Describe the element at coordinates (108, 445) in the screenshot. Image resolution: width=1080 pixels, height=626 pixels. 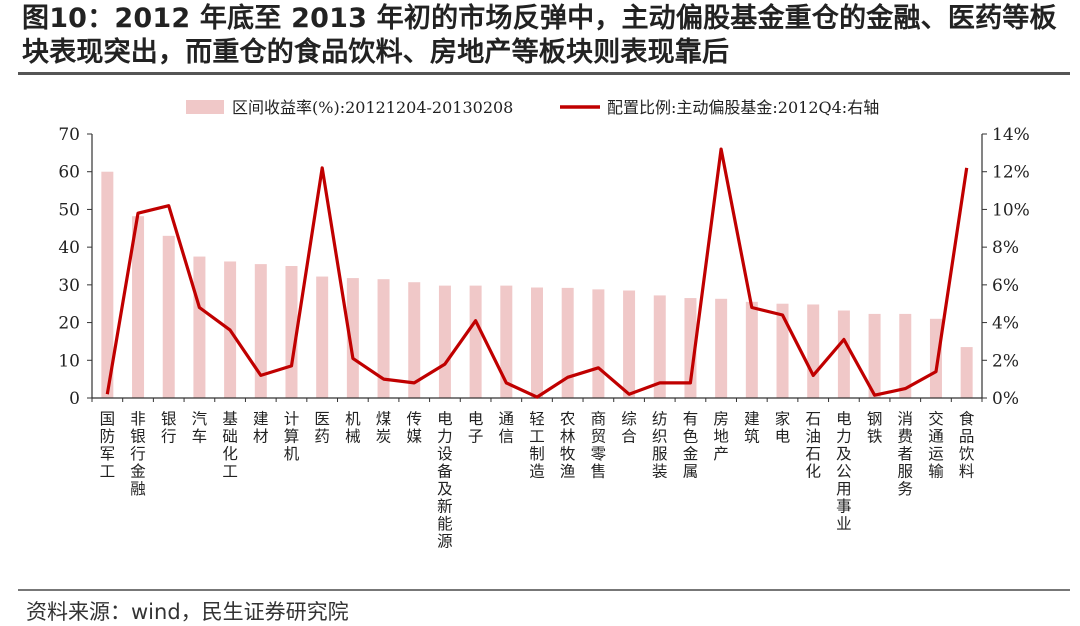
I see `category-label: 国防军工` at that location.